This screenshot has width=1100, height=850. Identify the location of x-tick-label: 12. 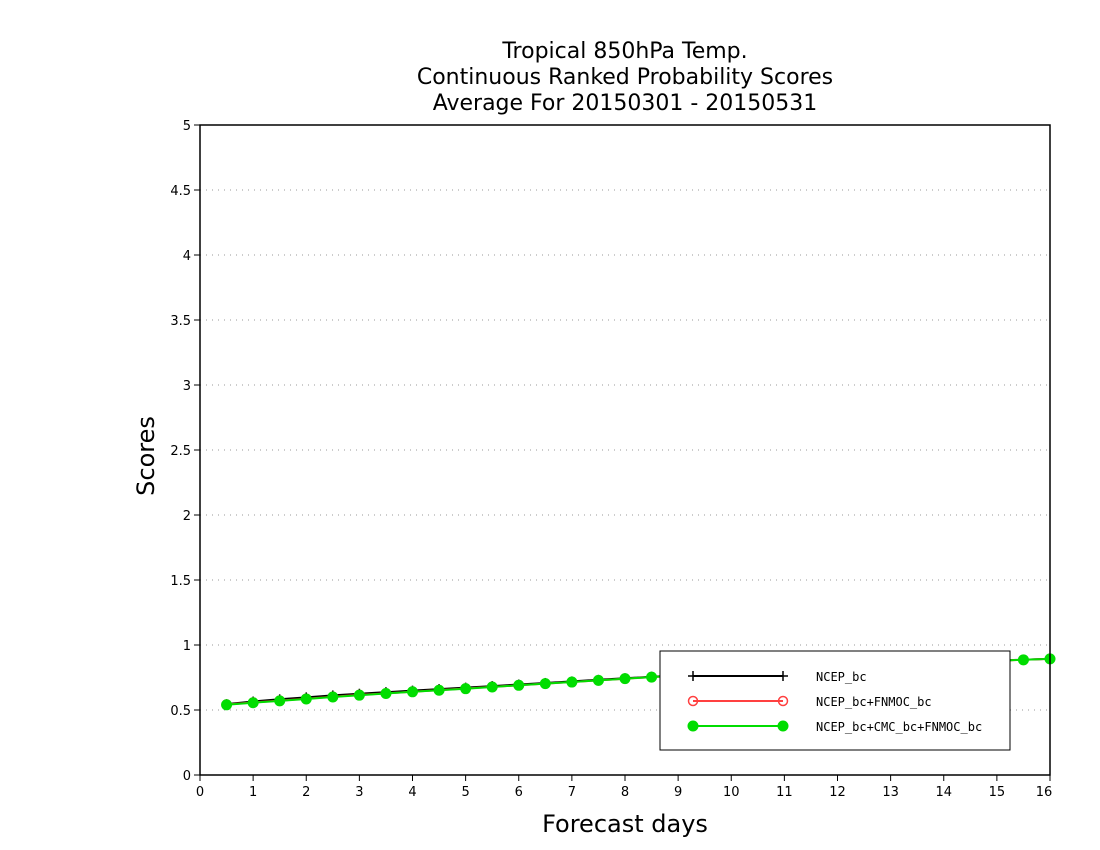
(837, 792).